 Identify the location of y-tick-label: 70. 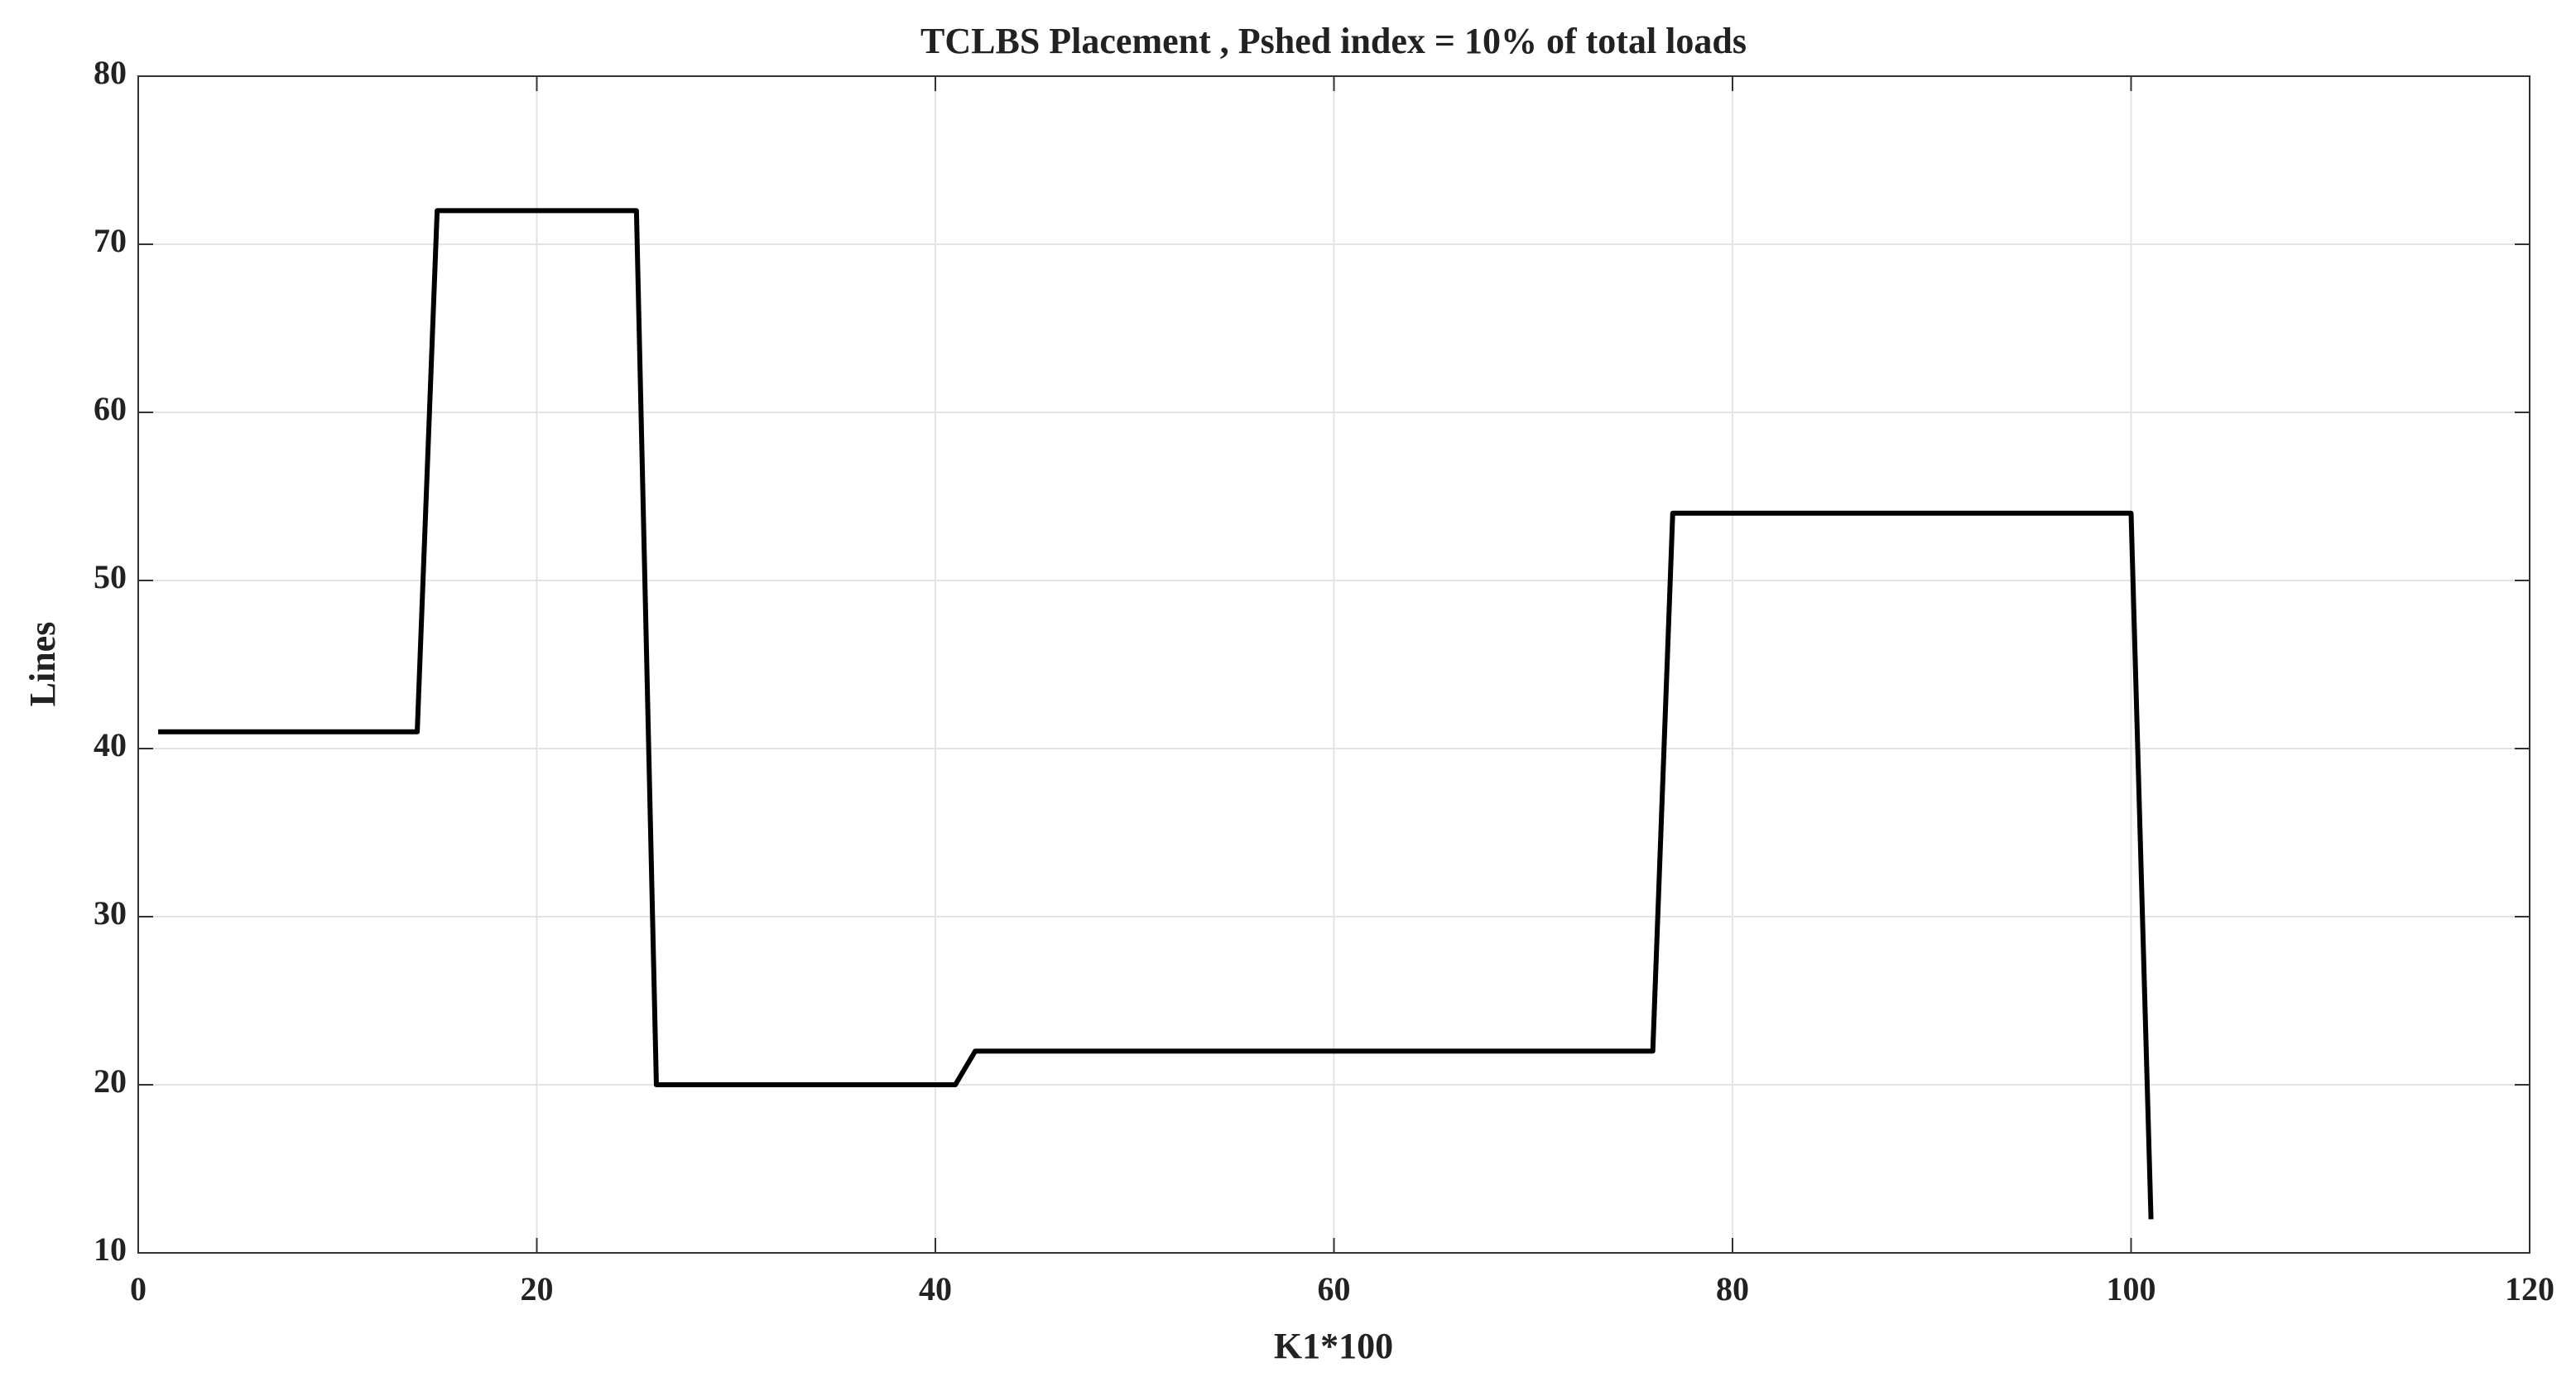
(110, 240).